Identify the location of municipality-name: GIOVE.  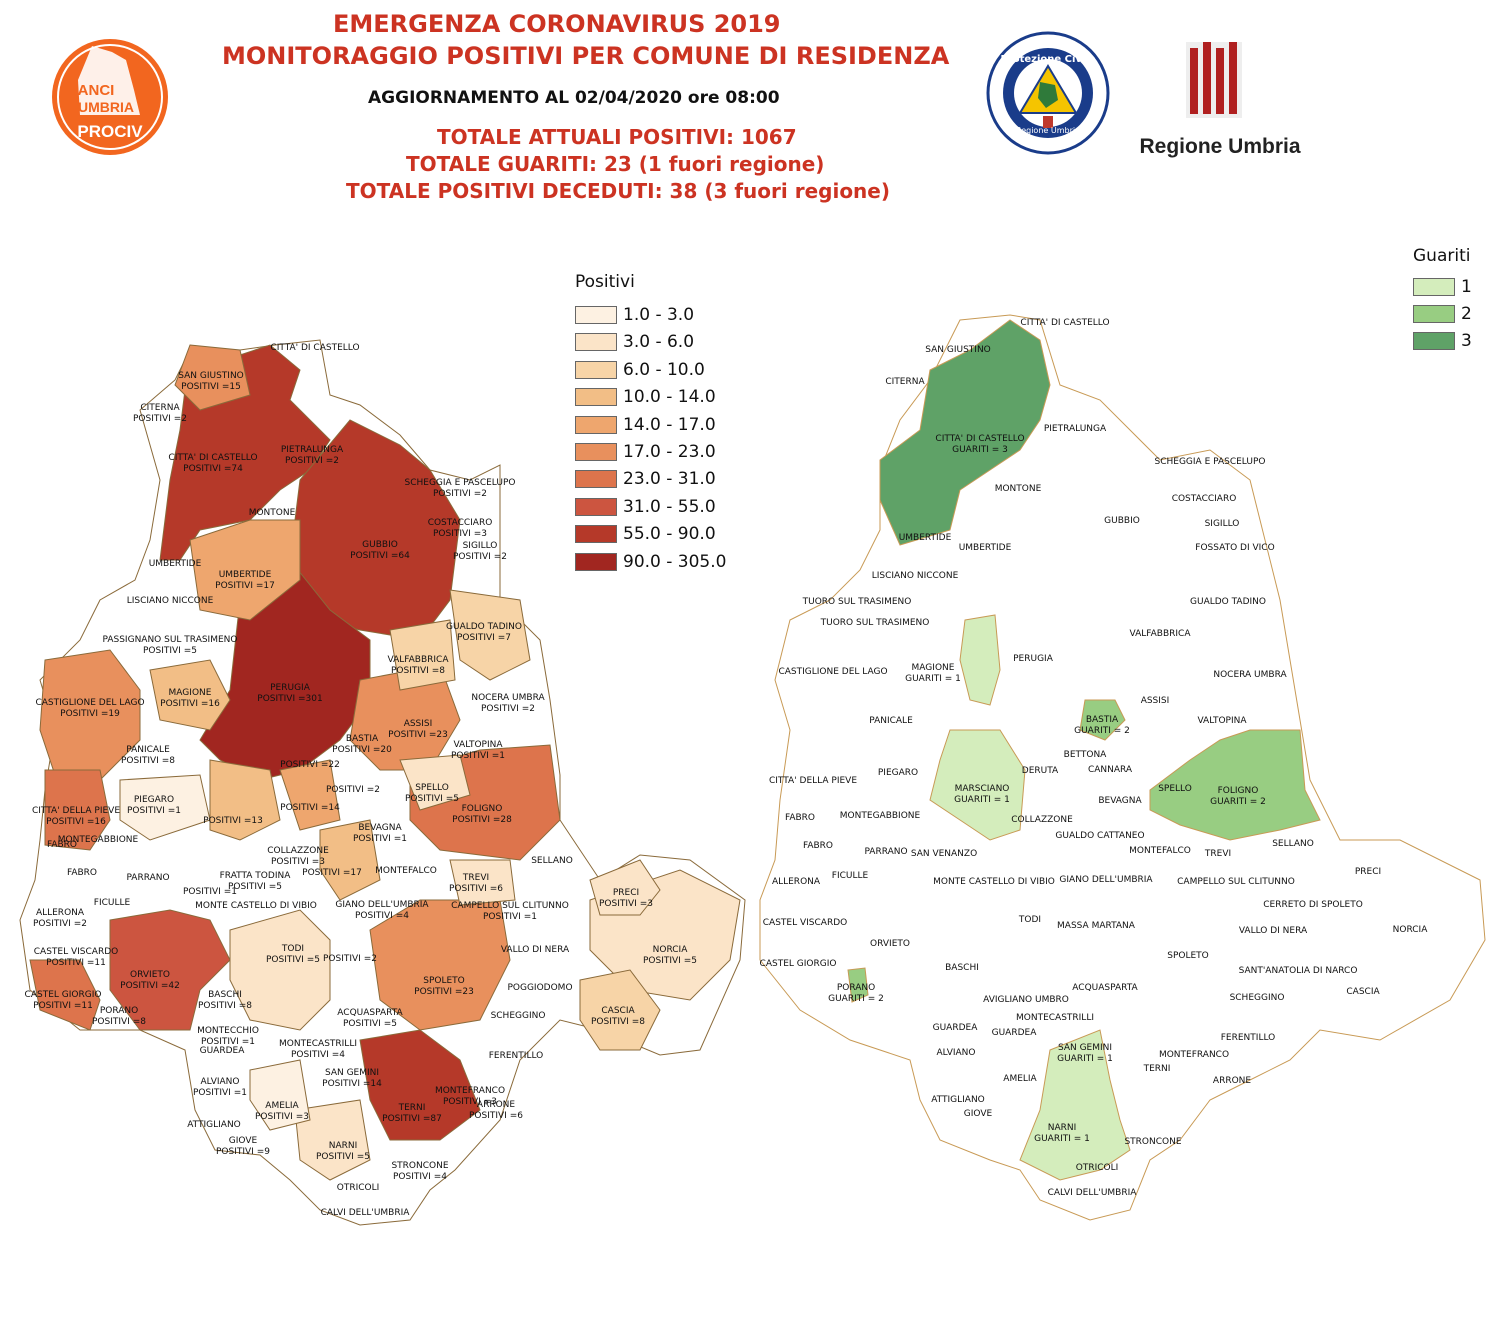
(243, 1141).